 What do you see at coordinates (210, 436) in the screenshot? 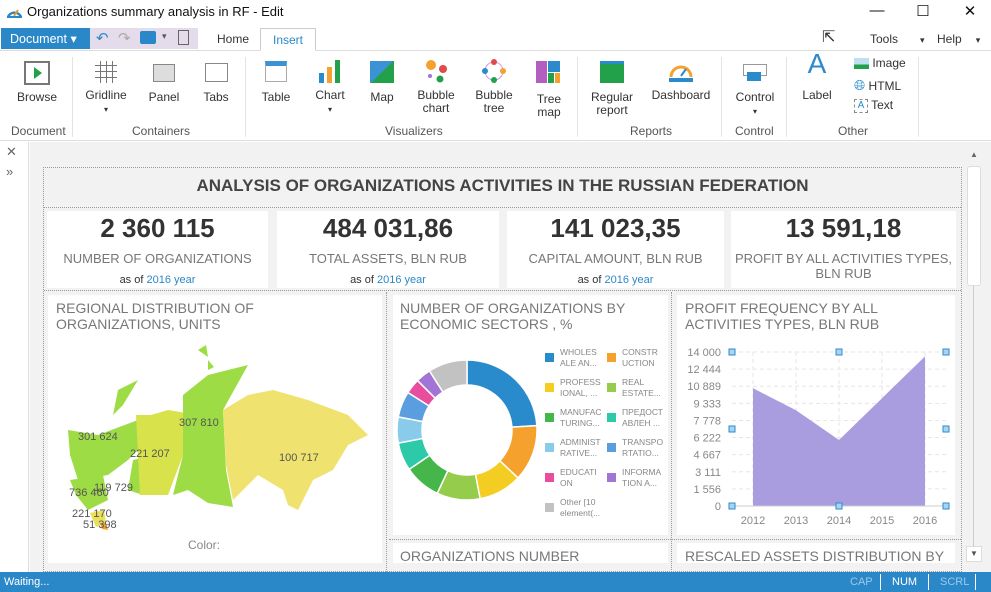
I see `map-region-siberia` at bounding box center [210, 436].